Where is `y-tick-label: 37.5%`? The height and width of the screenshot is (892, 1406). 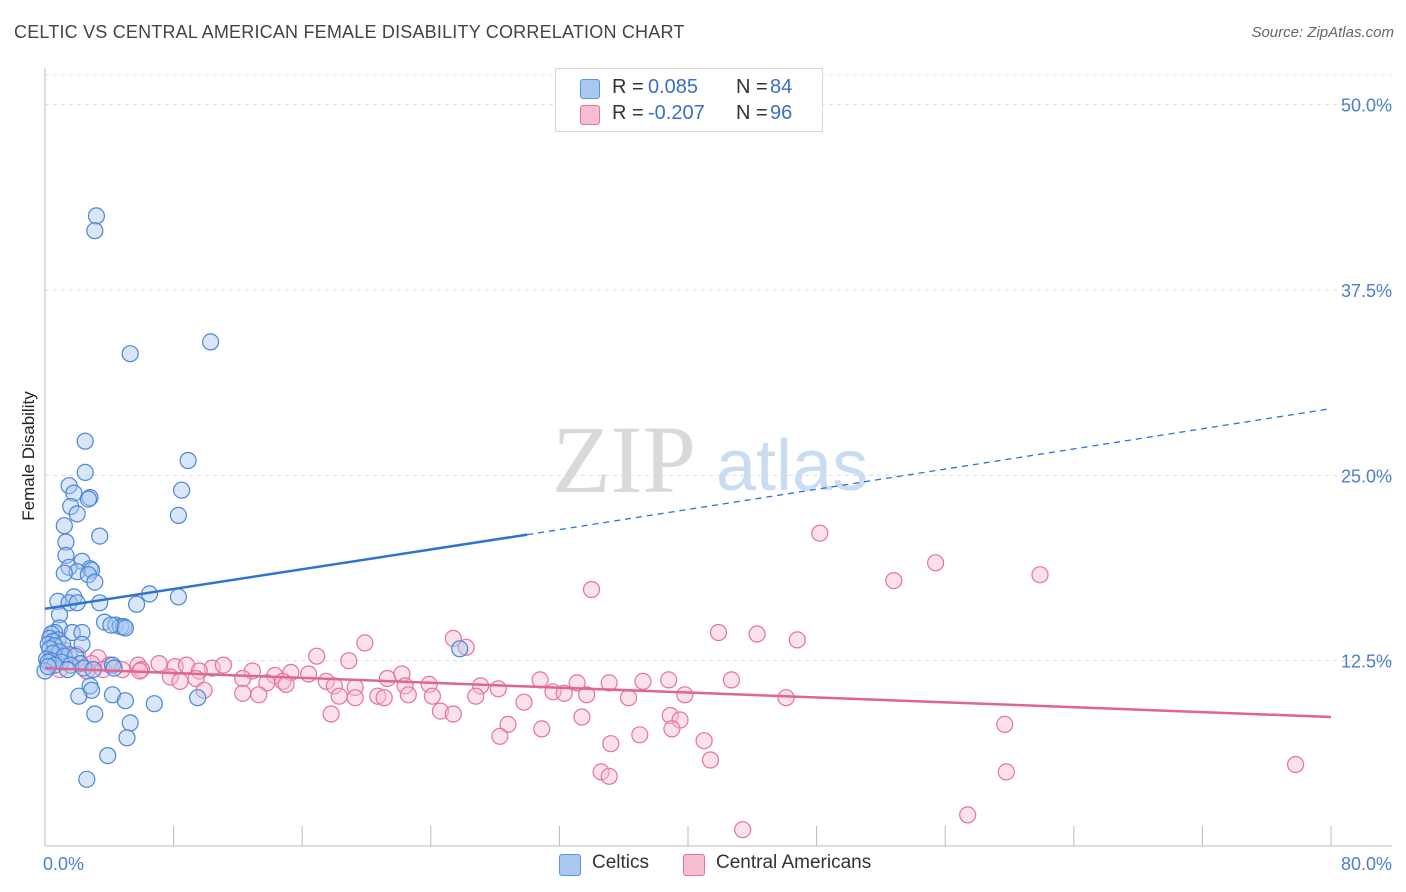
y-tick-label: 37.5% is located at coordinates (1366, 291).